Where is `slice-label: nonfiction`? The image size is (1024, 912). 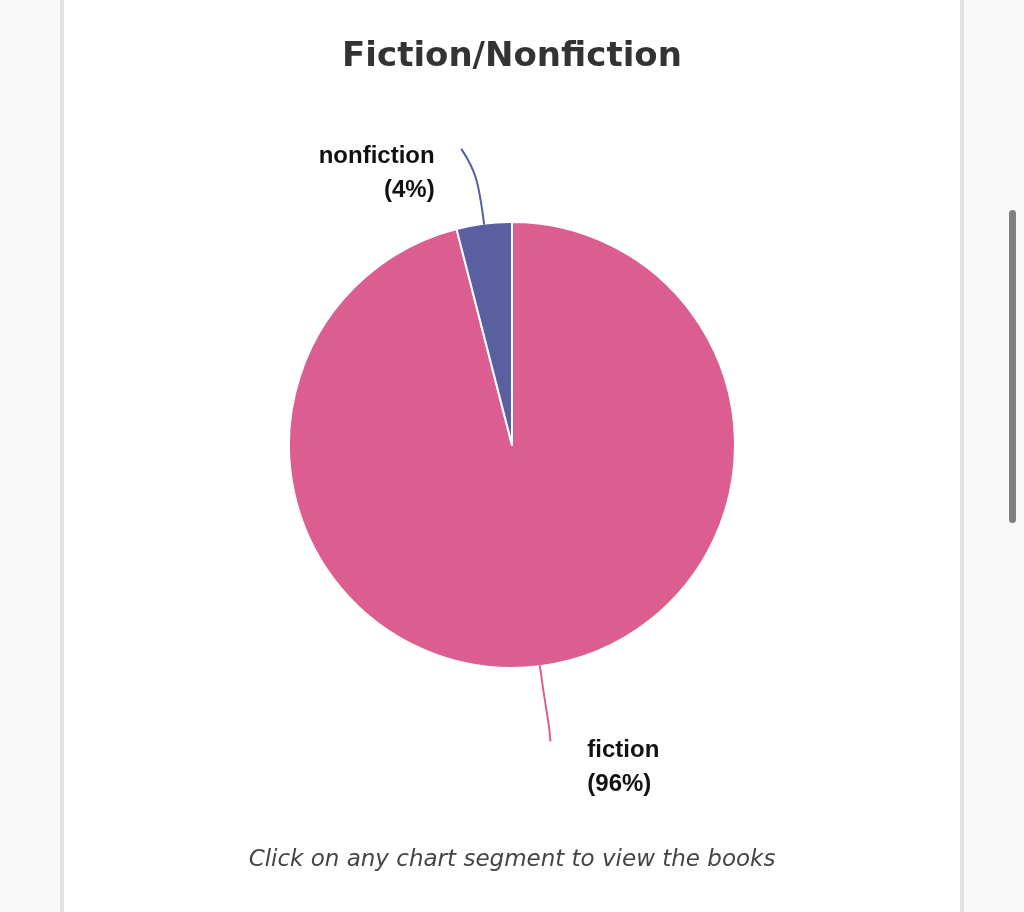
slice-label: nonfiction is located at coordinates (376, 155).